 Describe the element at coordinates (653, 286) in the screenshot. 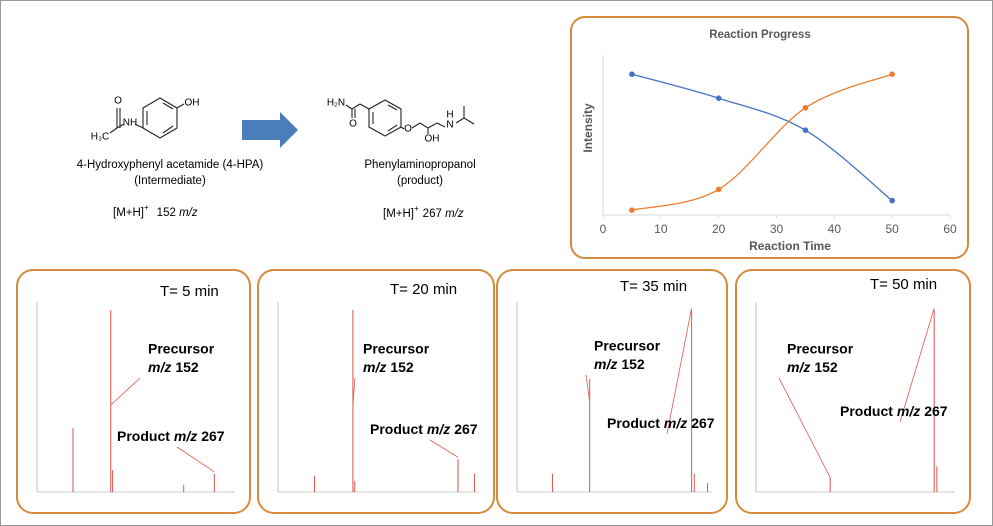

I see `time-label: T= 35 min` at that location.